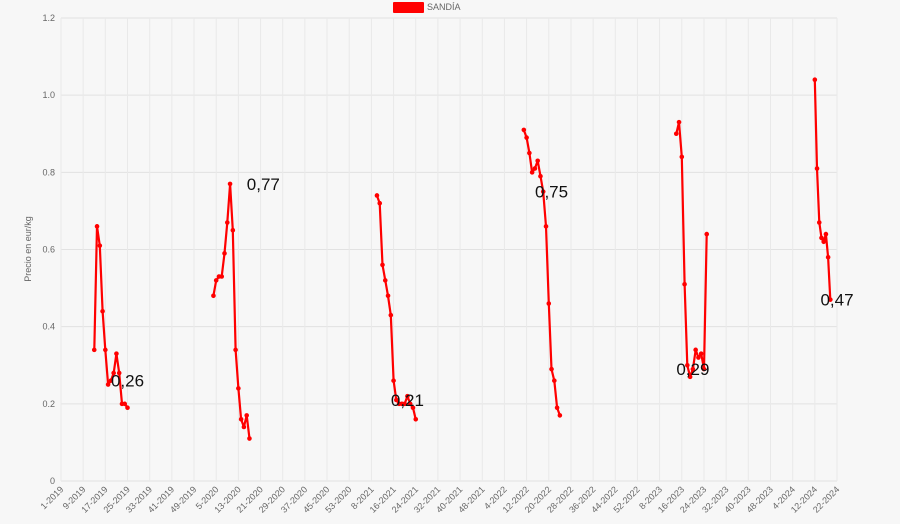 The image size is (900, 524). What do you see at coordinates (52, 497) in the screenshot?
I see `x-tick-label: 1-2019` at bounding box center [52, 497].